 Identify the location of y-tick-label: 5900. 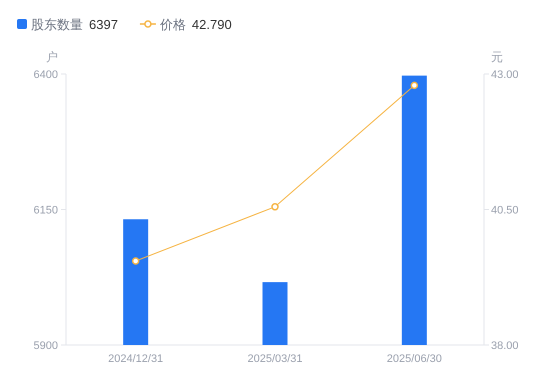
(46, 346).